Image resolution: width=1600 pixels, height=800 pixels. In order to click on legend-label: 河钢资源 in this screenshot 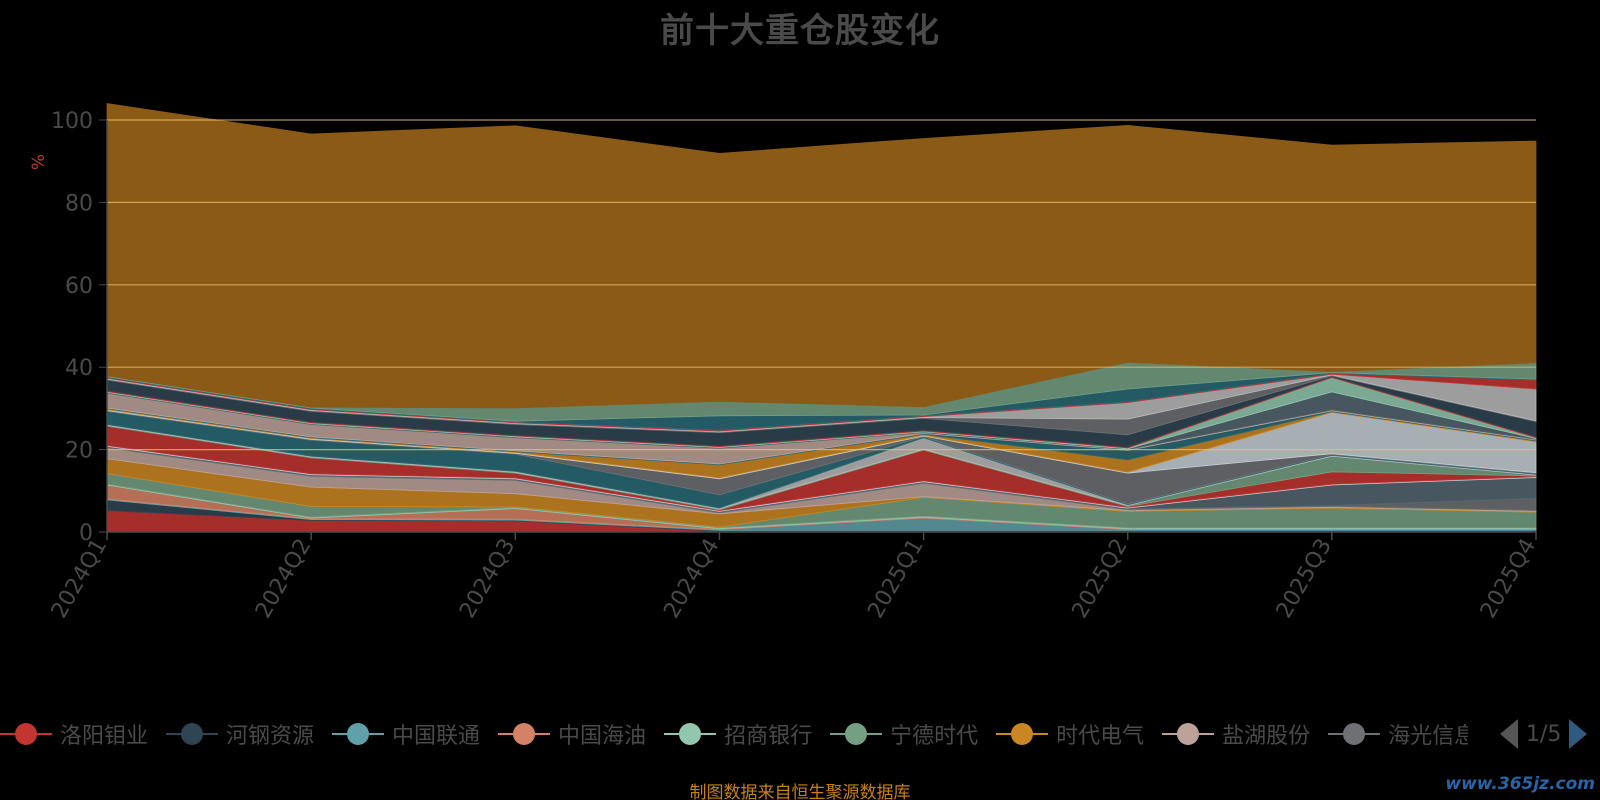, I will do `click(270, 736)`.